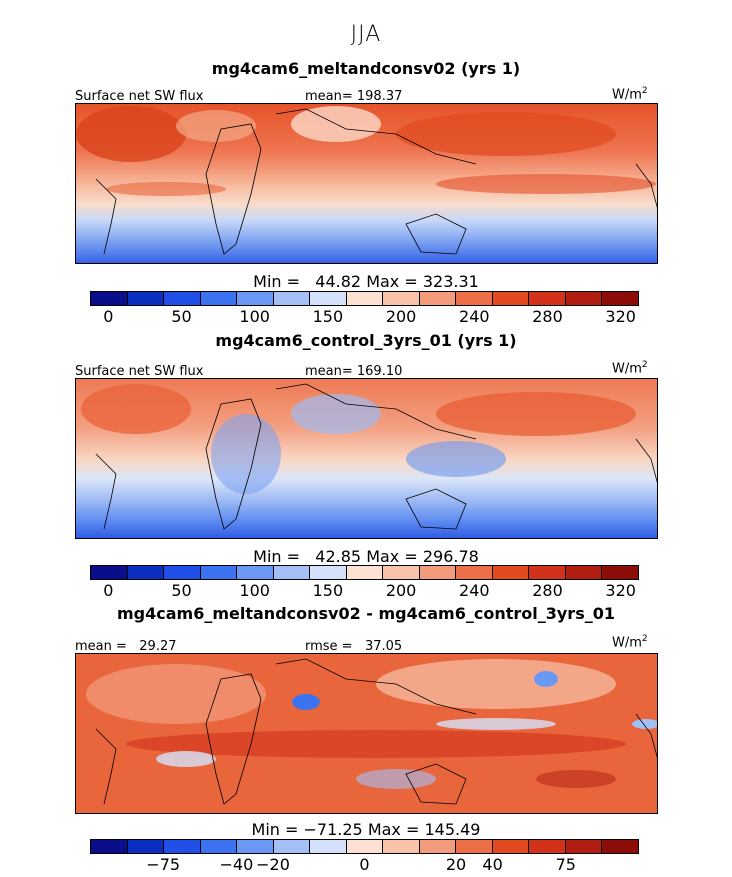 The image size is (732, 877). Describe the element at coordinates (354, 371) in the screenshot. I see `panel-2-mean-label: mean= 169.10` at that location.